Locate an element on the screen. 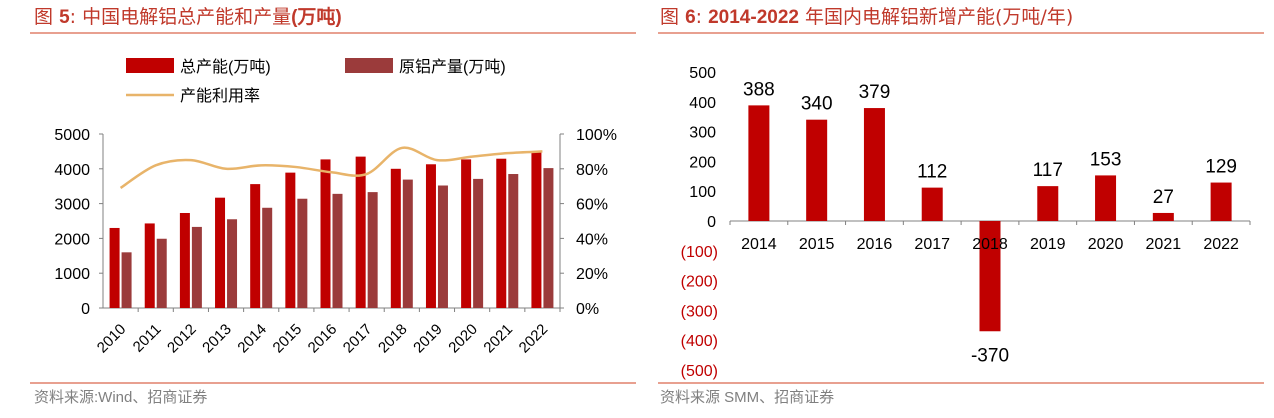  figure-6-title-prefix: 图 is located at coordinates (670, 17).